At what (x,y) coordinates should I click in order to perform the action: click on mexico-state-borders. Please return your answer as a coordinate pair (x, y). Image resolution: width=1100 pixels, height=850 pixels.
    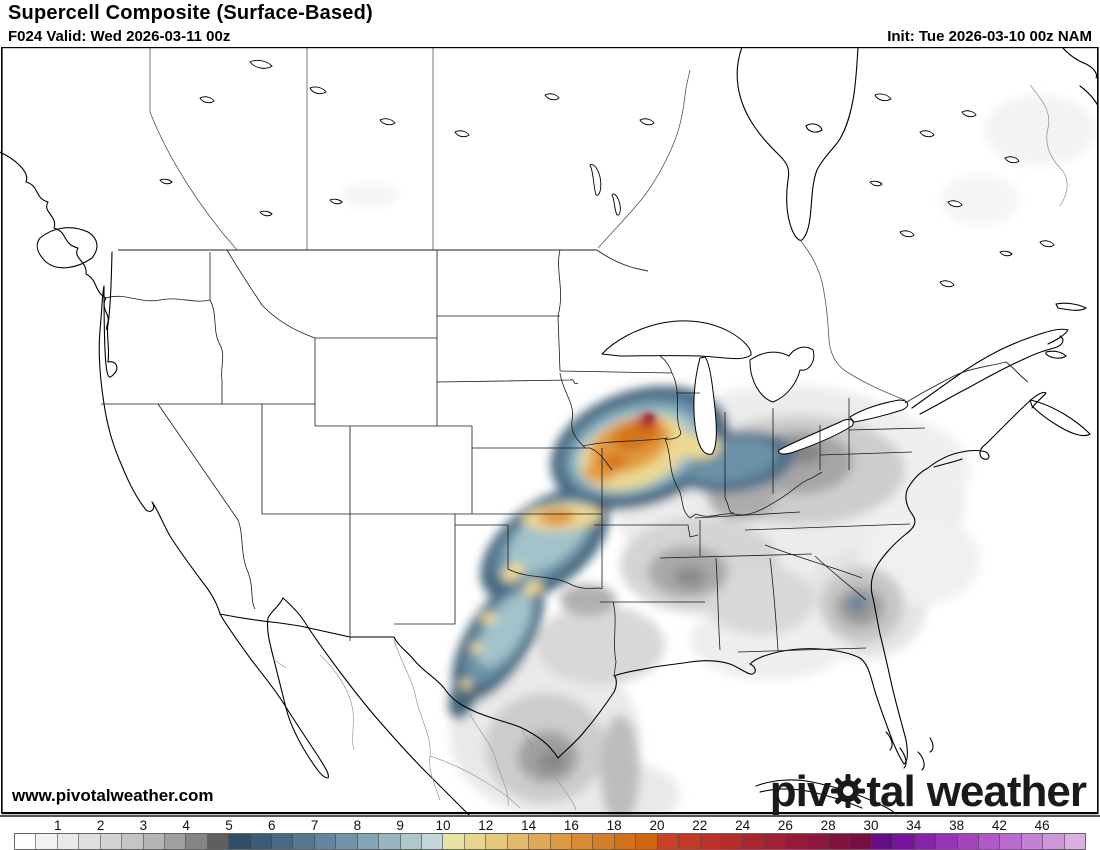
    Looking at the image, I should click on (425, 725).